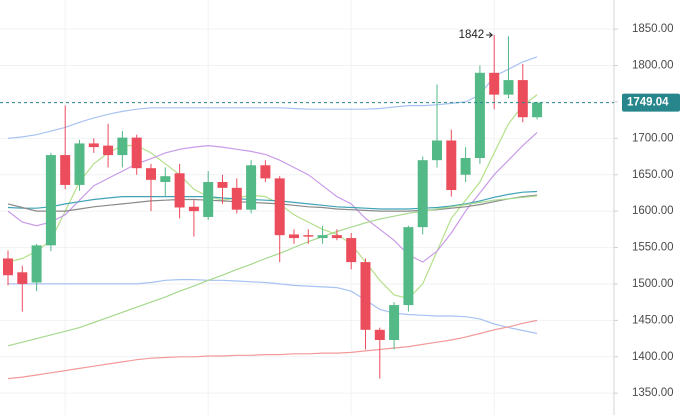  What do you see at coordinates (653, 248) in the screenshot?
I see `y-tick-label: 1550.00` at bounding box center [653, 248].